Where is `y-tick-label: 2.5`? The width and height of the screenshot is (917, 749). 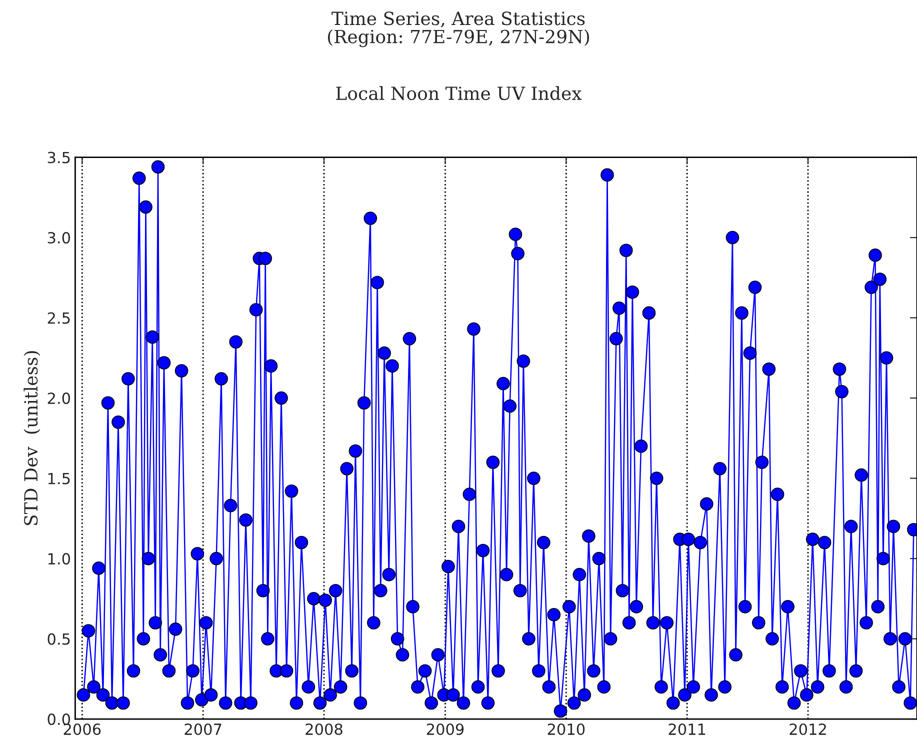 y-tick-label: 2.5 is located at coordinates (59, 318).